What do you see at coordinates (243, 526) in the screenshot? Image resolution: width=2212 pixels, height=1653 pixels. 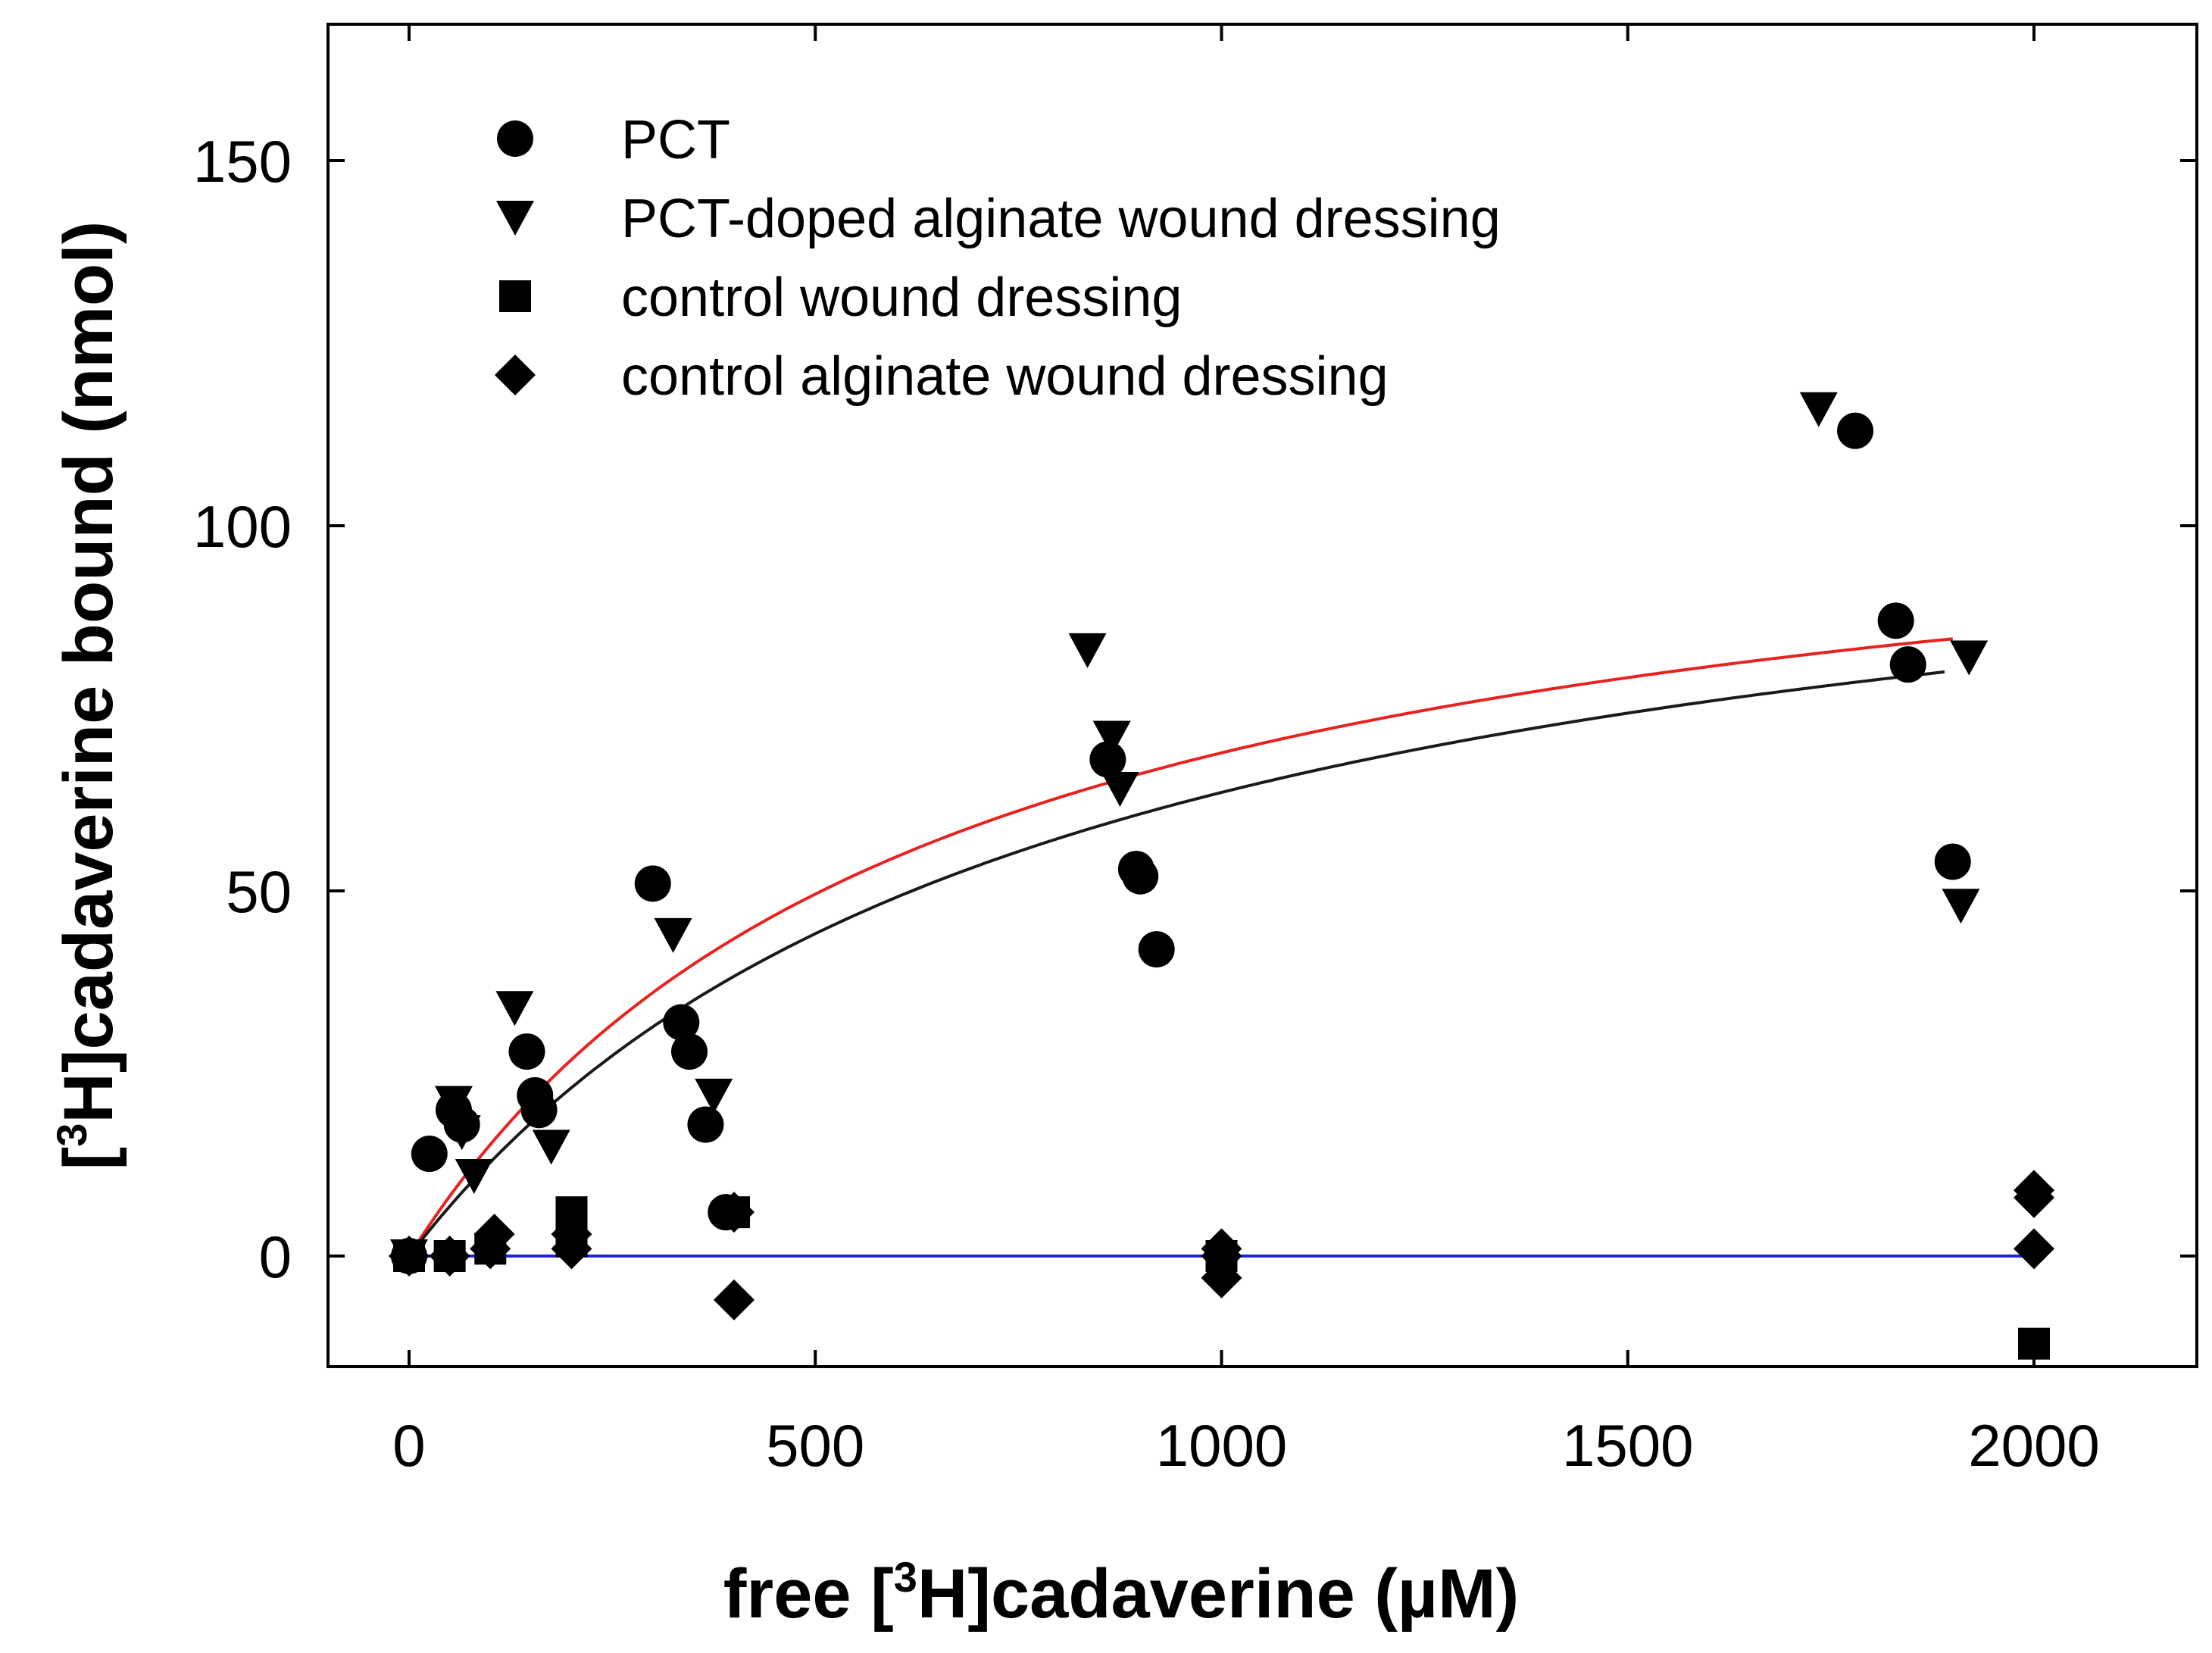 I see `y-tick-label-100: 100` at bounding box center [243, 526].